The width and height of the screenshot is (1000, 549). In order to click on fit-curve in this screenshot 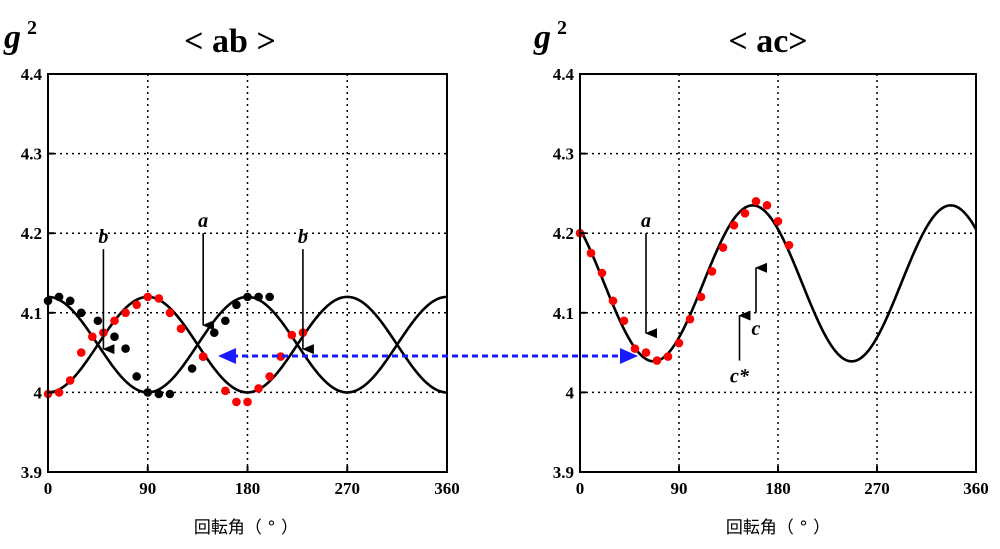, I will do `click(778, 283)`.